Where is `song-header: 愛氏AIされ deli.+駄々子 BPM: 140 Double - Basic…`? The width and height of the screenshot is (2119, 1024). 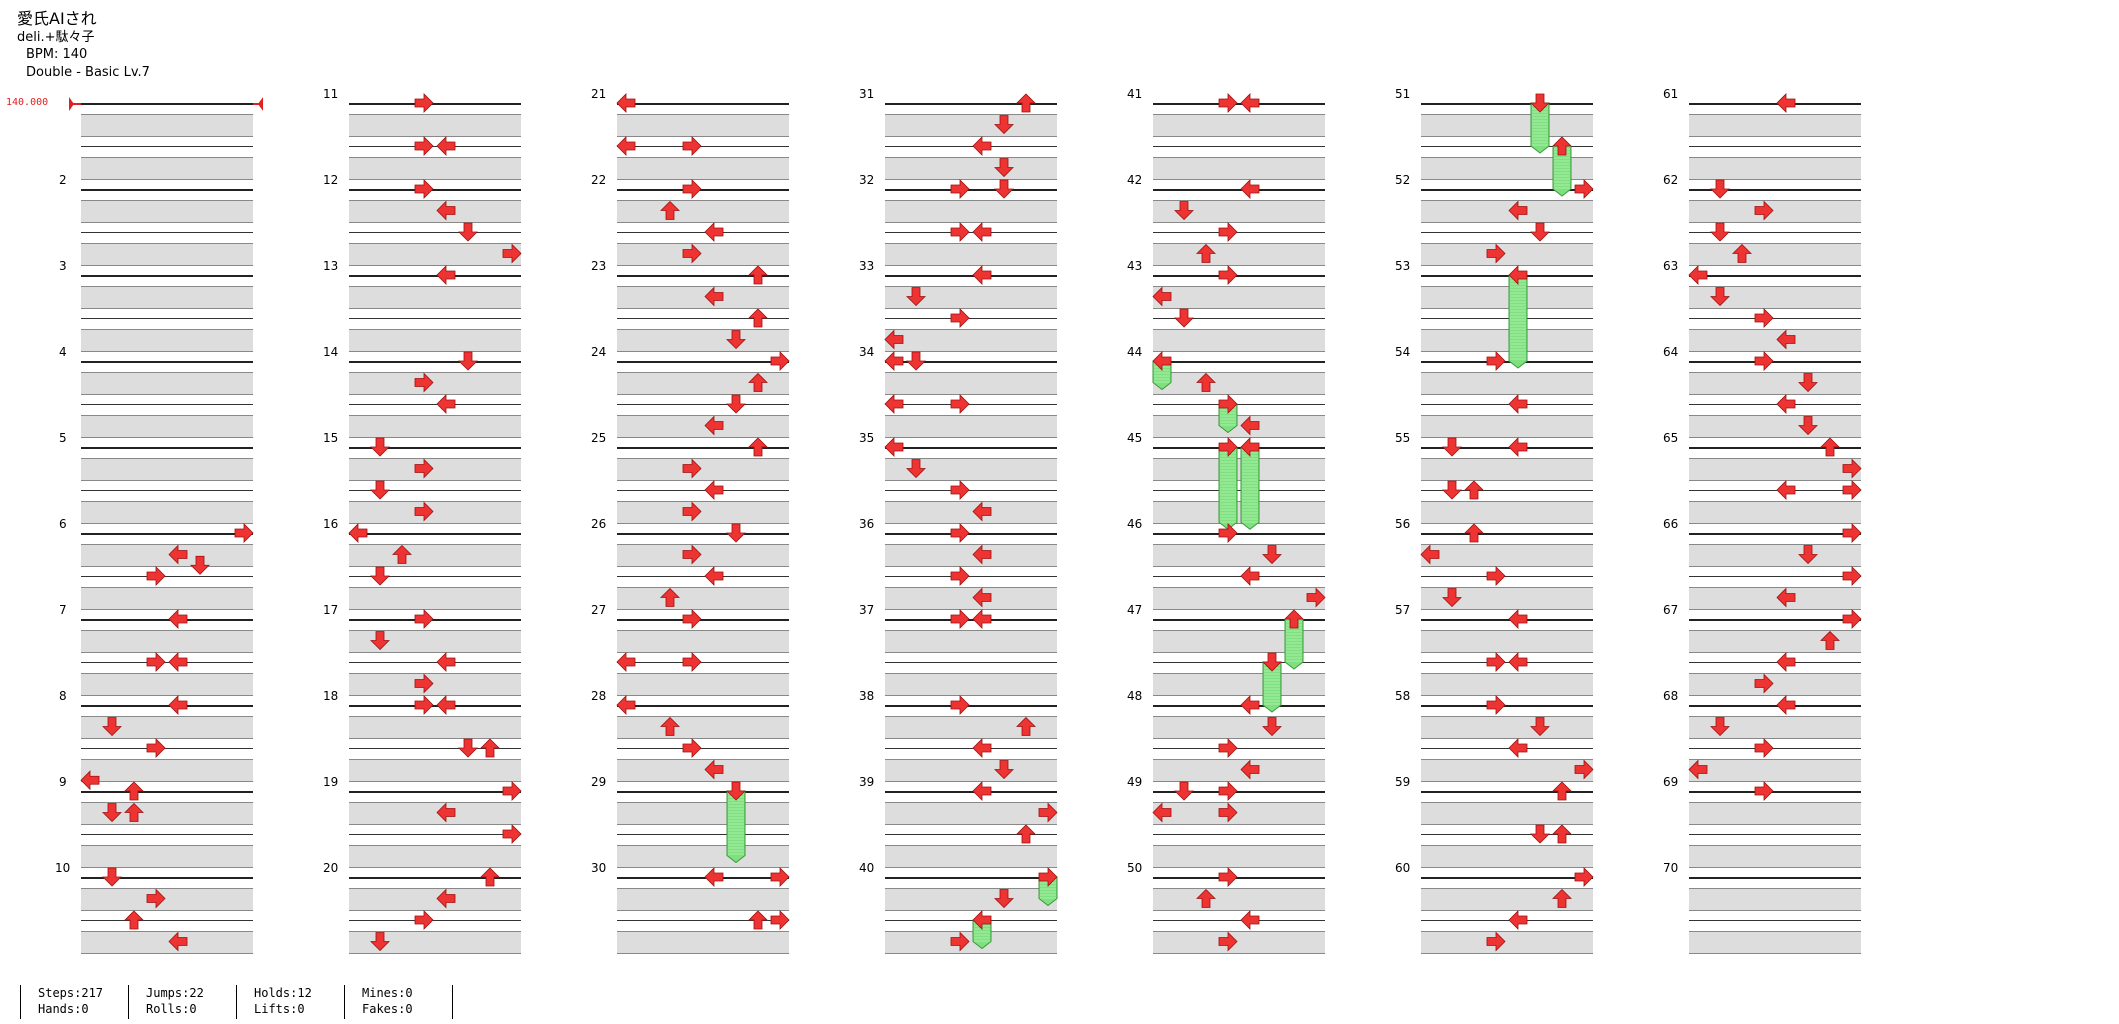
song-header: 愛氏AIされ deli.+駄々子 BPM: 140 Double - Basic… is located at coordinates (83, 45).